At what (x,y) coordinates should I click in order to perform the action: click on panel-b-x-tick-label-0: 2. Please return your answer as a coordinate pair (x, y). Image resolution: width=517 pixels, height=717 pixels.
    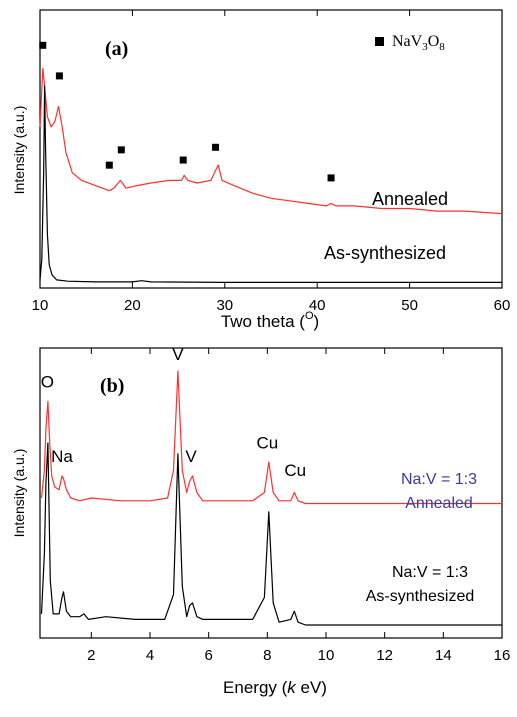
    Looking at the image, I should click on (91, 655).